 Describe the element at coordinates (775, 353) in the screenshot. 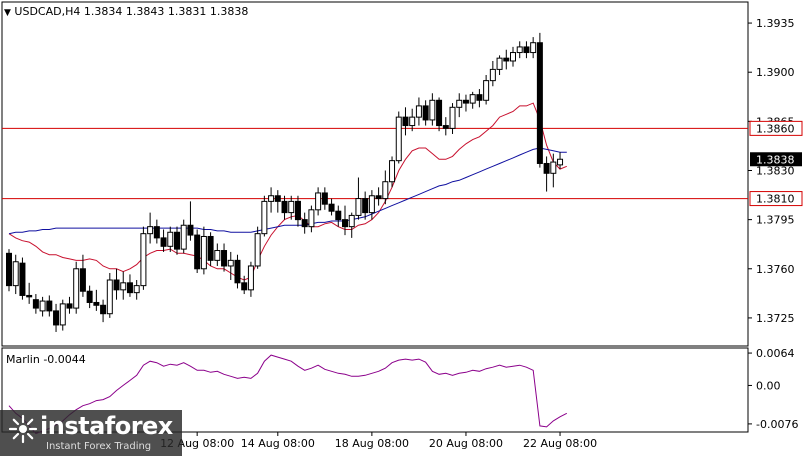

I see `indicator-tick-label: 0.0064` at that location.